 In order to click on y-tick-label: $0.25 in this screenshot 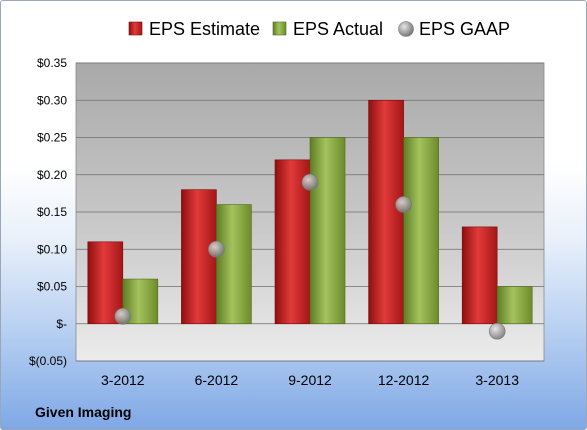, I will do `click(52, 138)`.